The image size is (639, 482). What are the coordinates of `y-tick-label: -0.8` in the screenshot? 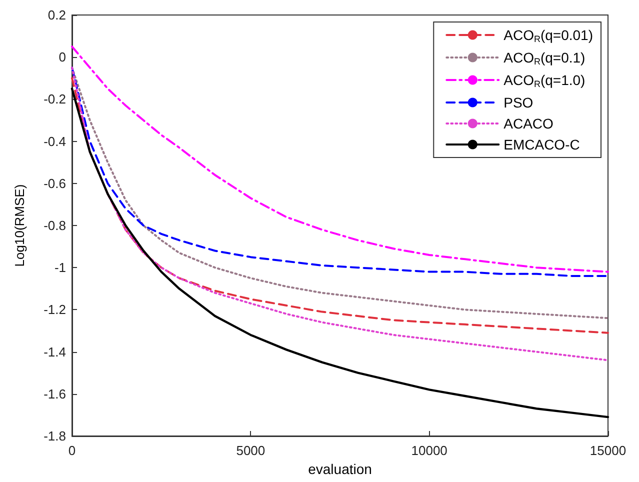 It's located at (55, 225).